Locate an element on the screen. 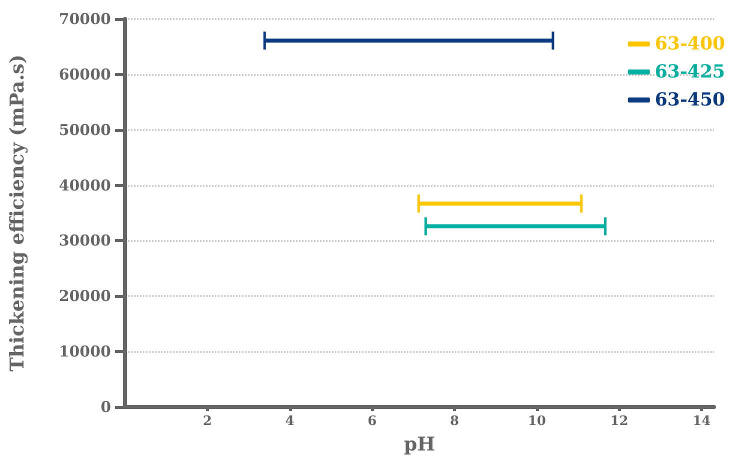 The height and width of the screenshot is (459, 740). legend-label: 63-425 is located at coordinates (689, 72).